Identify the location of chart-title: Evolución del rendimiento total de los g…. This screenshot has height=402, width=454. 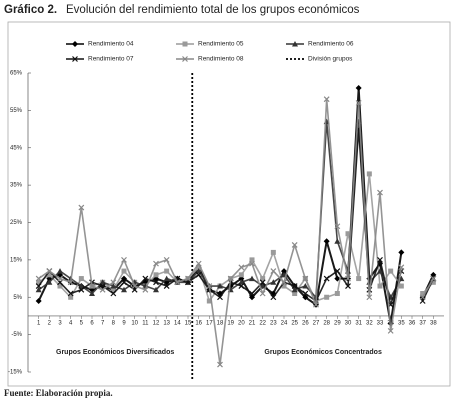
(213, 10).